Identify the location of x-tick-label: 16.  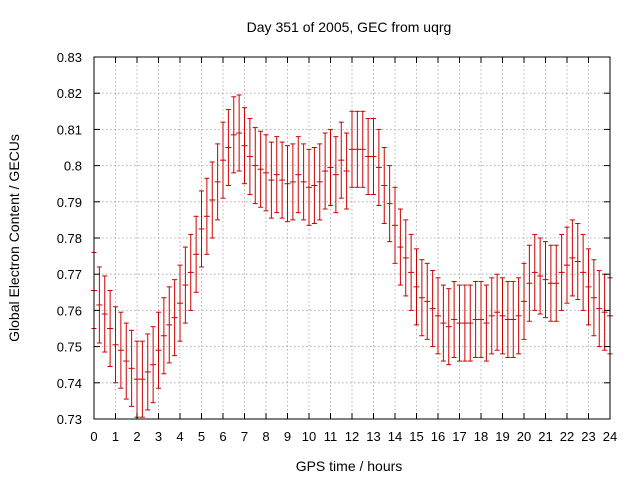
(438, 436).